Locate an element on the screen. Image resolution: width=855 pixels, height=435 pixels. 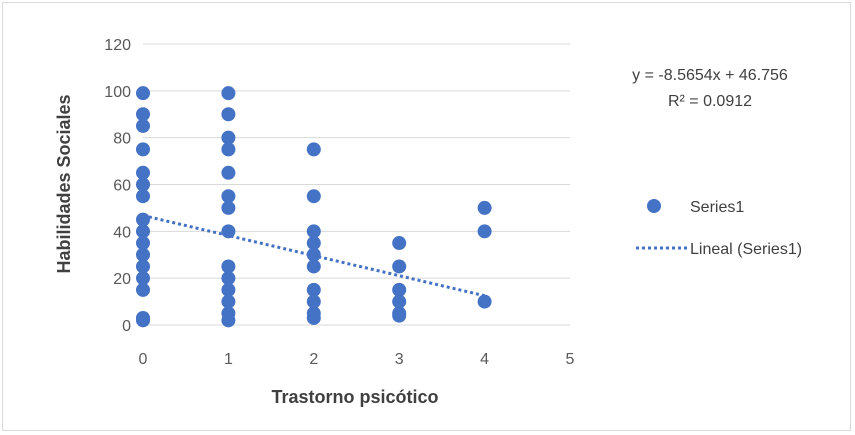
legend-label-series1: Series1 is located at coordinates (717, 207).